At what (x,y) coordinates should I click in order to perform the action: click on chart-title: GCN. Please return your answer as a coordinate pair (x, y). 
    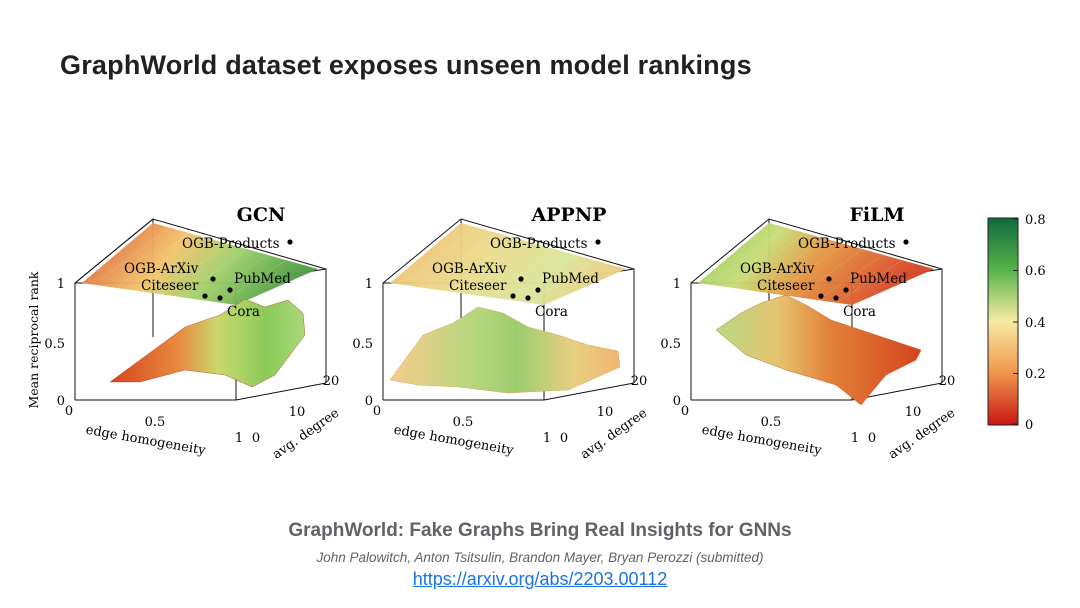
    Looking at the image, I should click on (261, 215).